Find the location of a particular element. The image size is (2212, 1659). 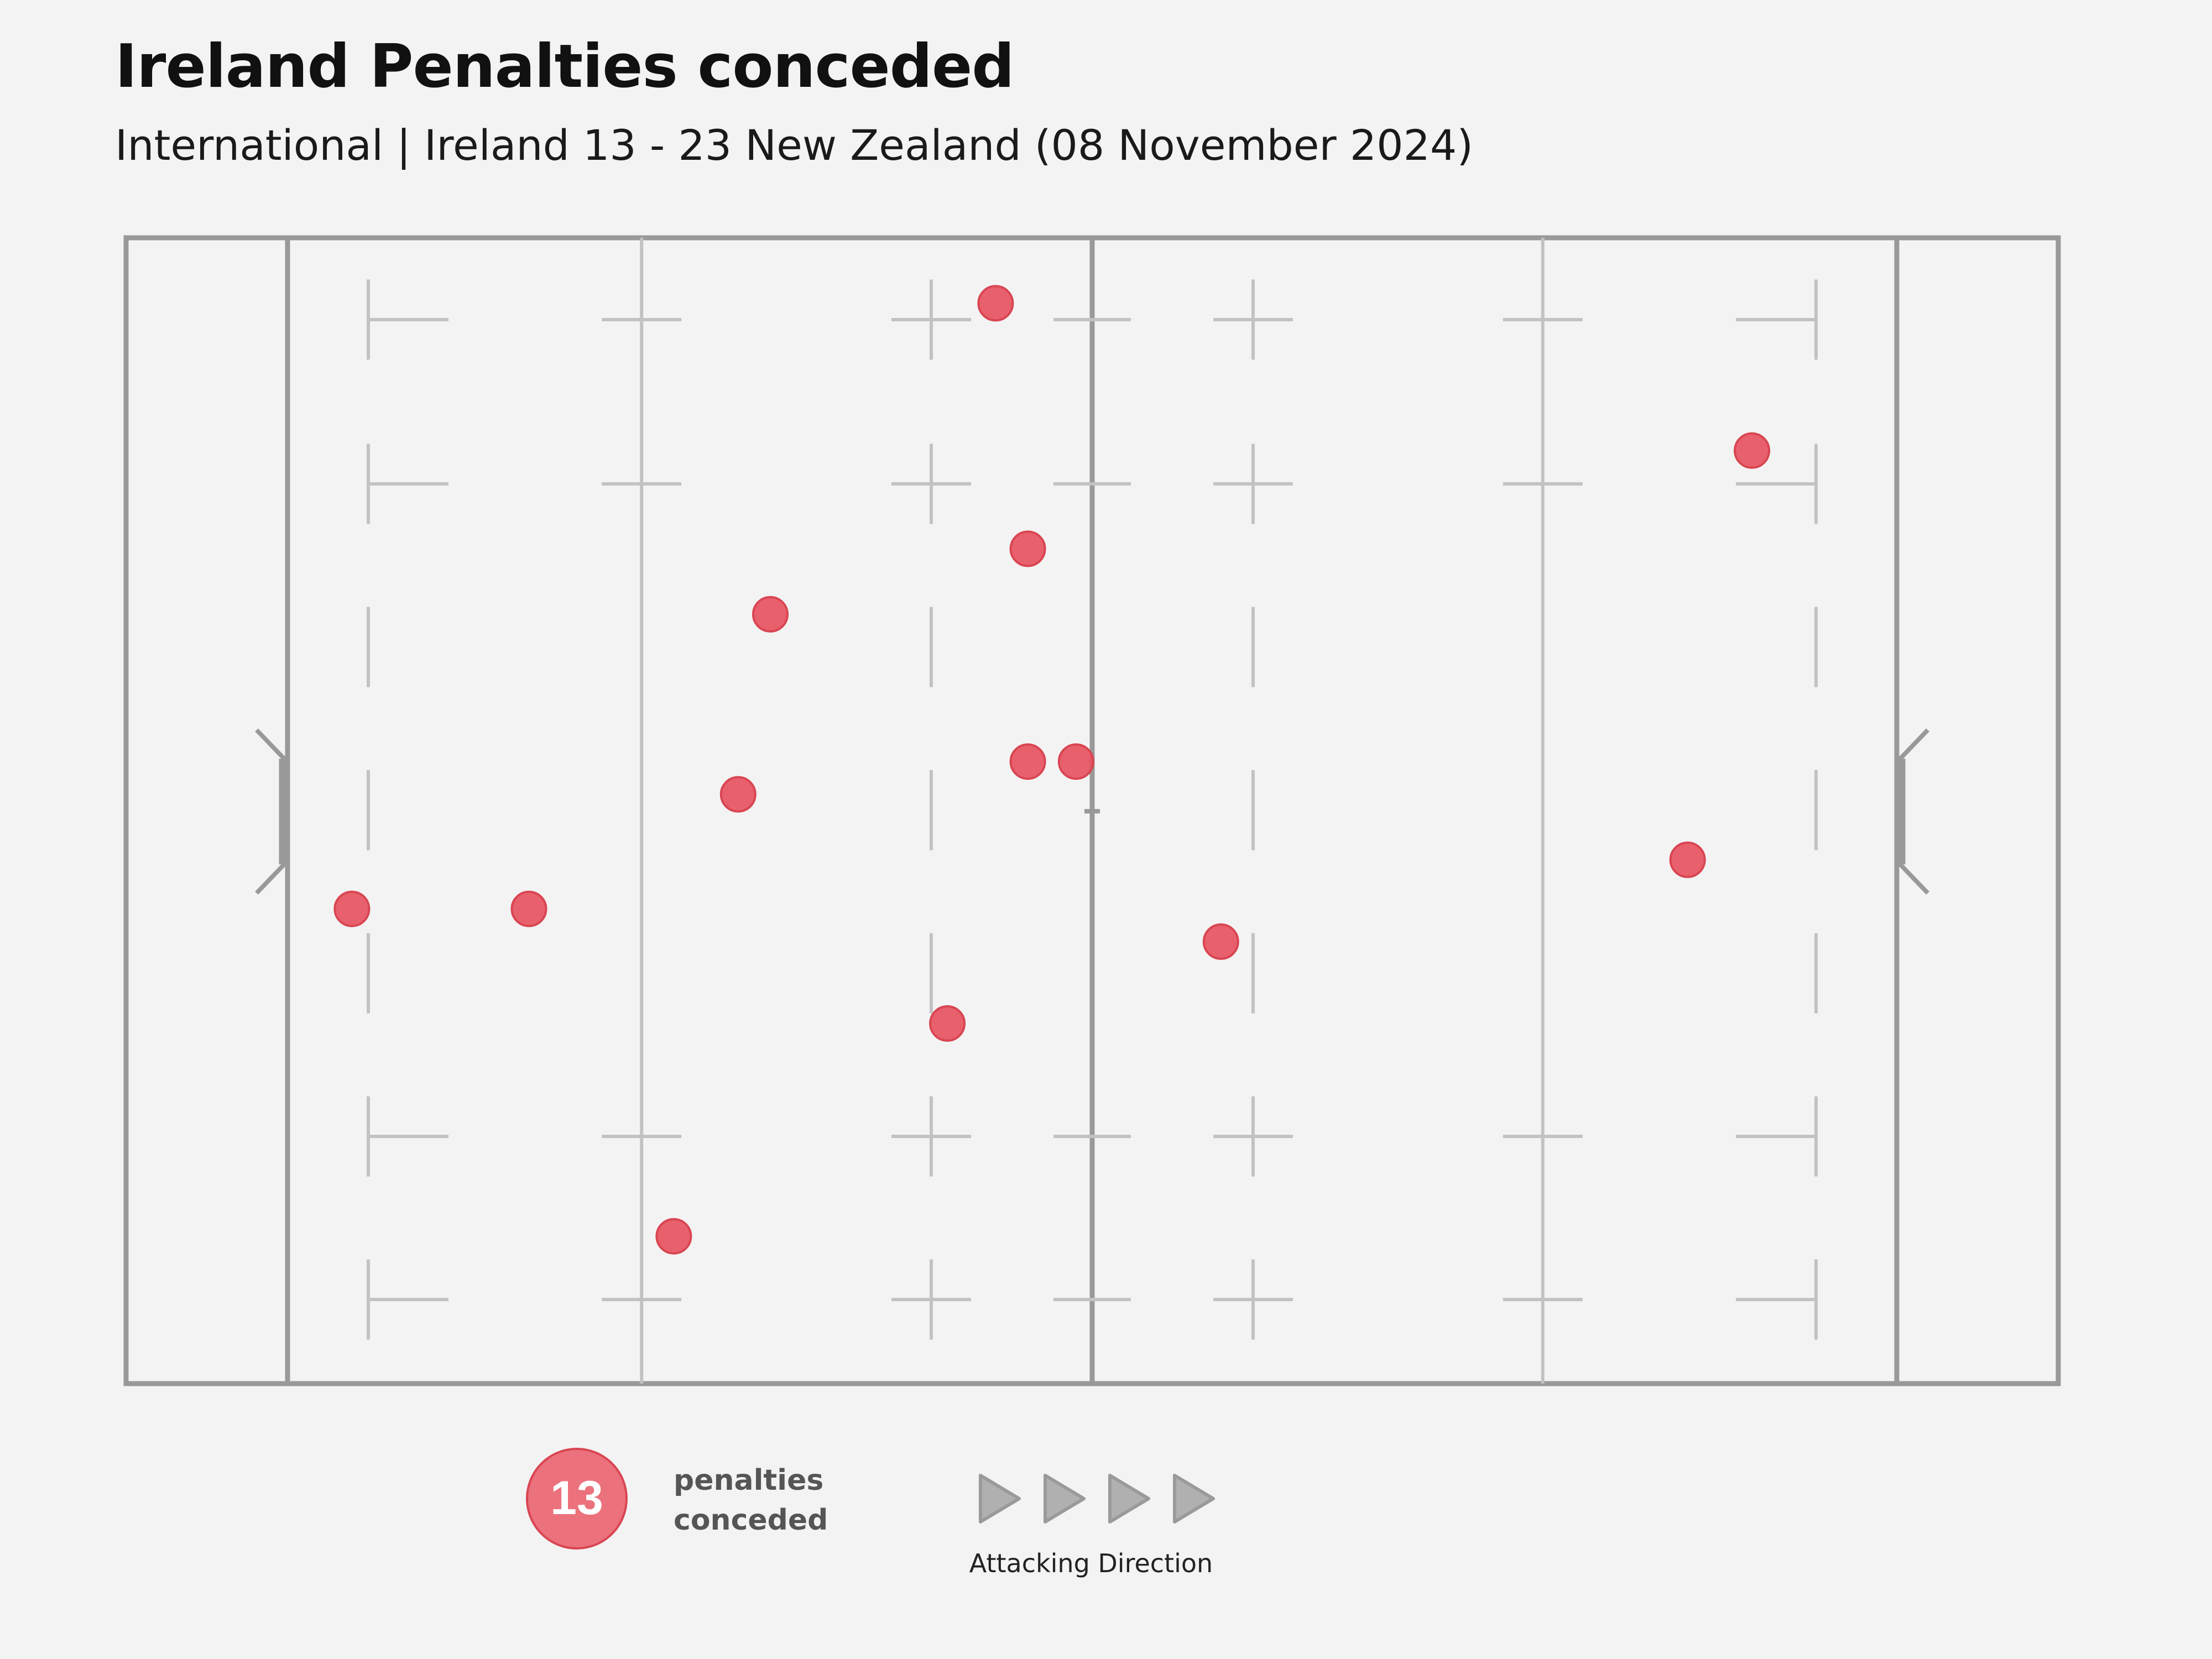

penalty-count: 13 is located at coordinates (576, 1498).